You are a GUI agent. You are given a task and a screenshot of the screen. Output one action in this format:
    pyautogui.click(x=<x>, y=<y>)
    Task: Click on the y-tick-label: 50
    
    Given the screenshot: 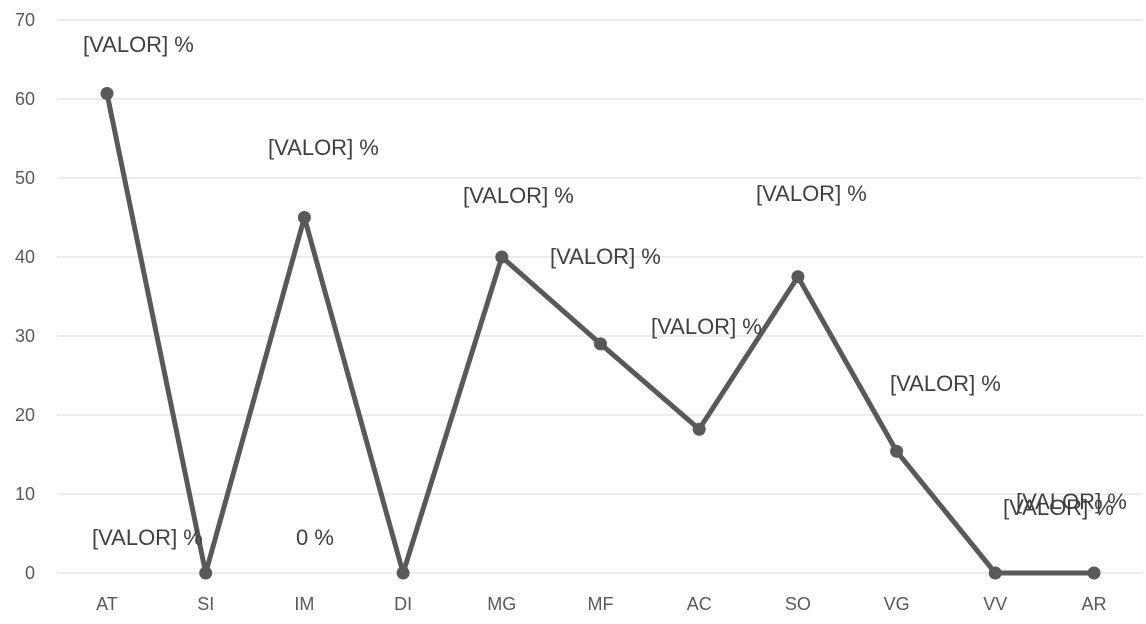 What is the action you would take?
    pyautogui.click(x=25, y=178)
    